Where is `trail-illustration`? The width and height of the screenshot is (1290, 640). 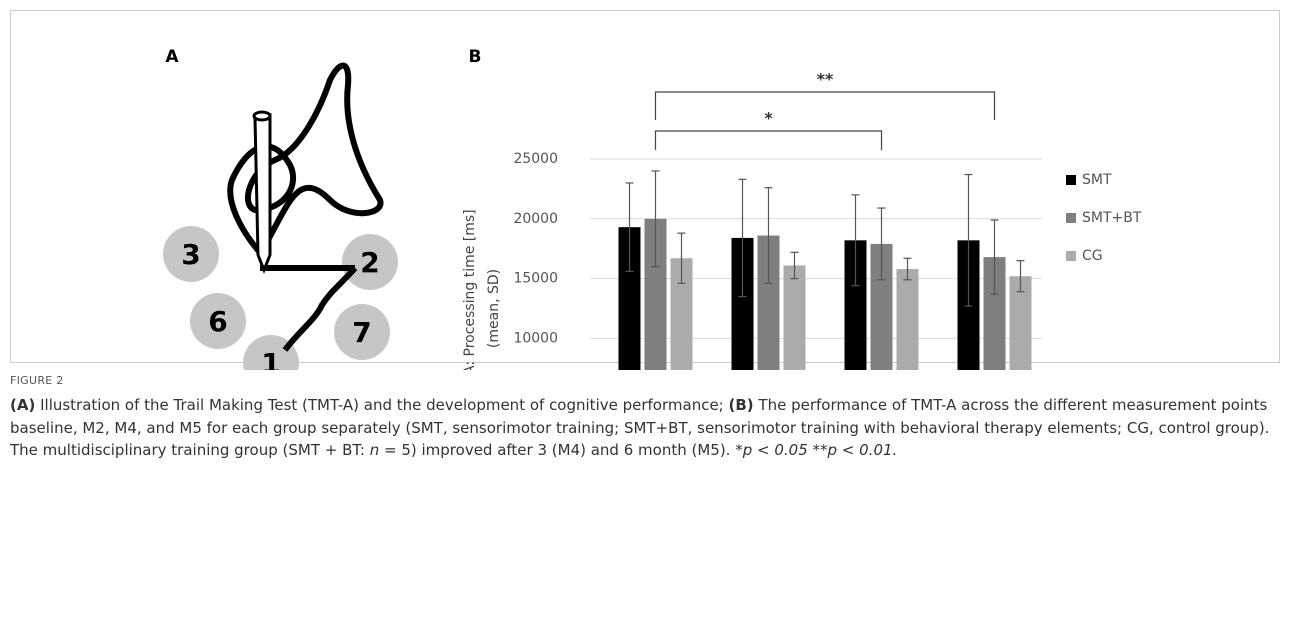
trail-illustration is located at coordinates (280, 216).